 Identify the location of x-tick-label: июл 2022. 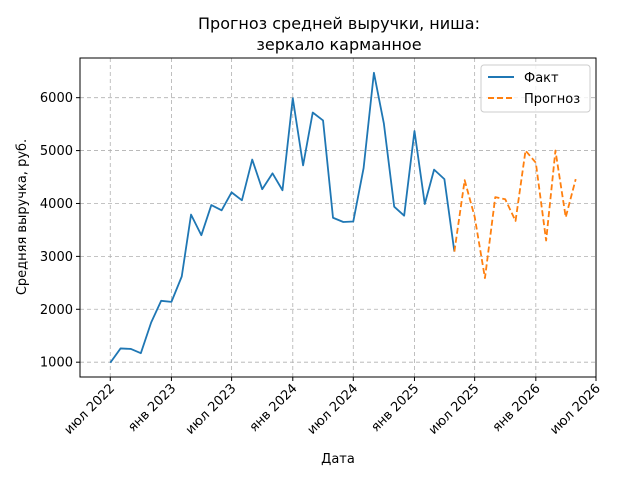
(90, 409).